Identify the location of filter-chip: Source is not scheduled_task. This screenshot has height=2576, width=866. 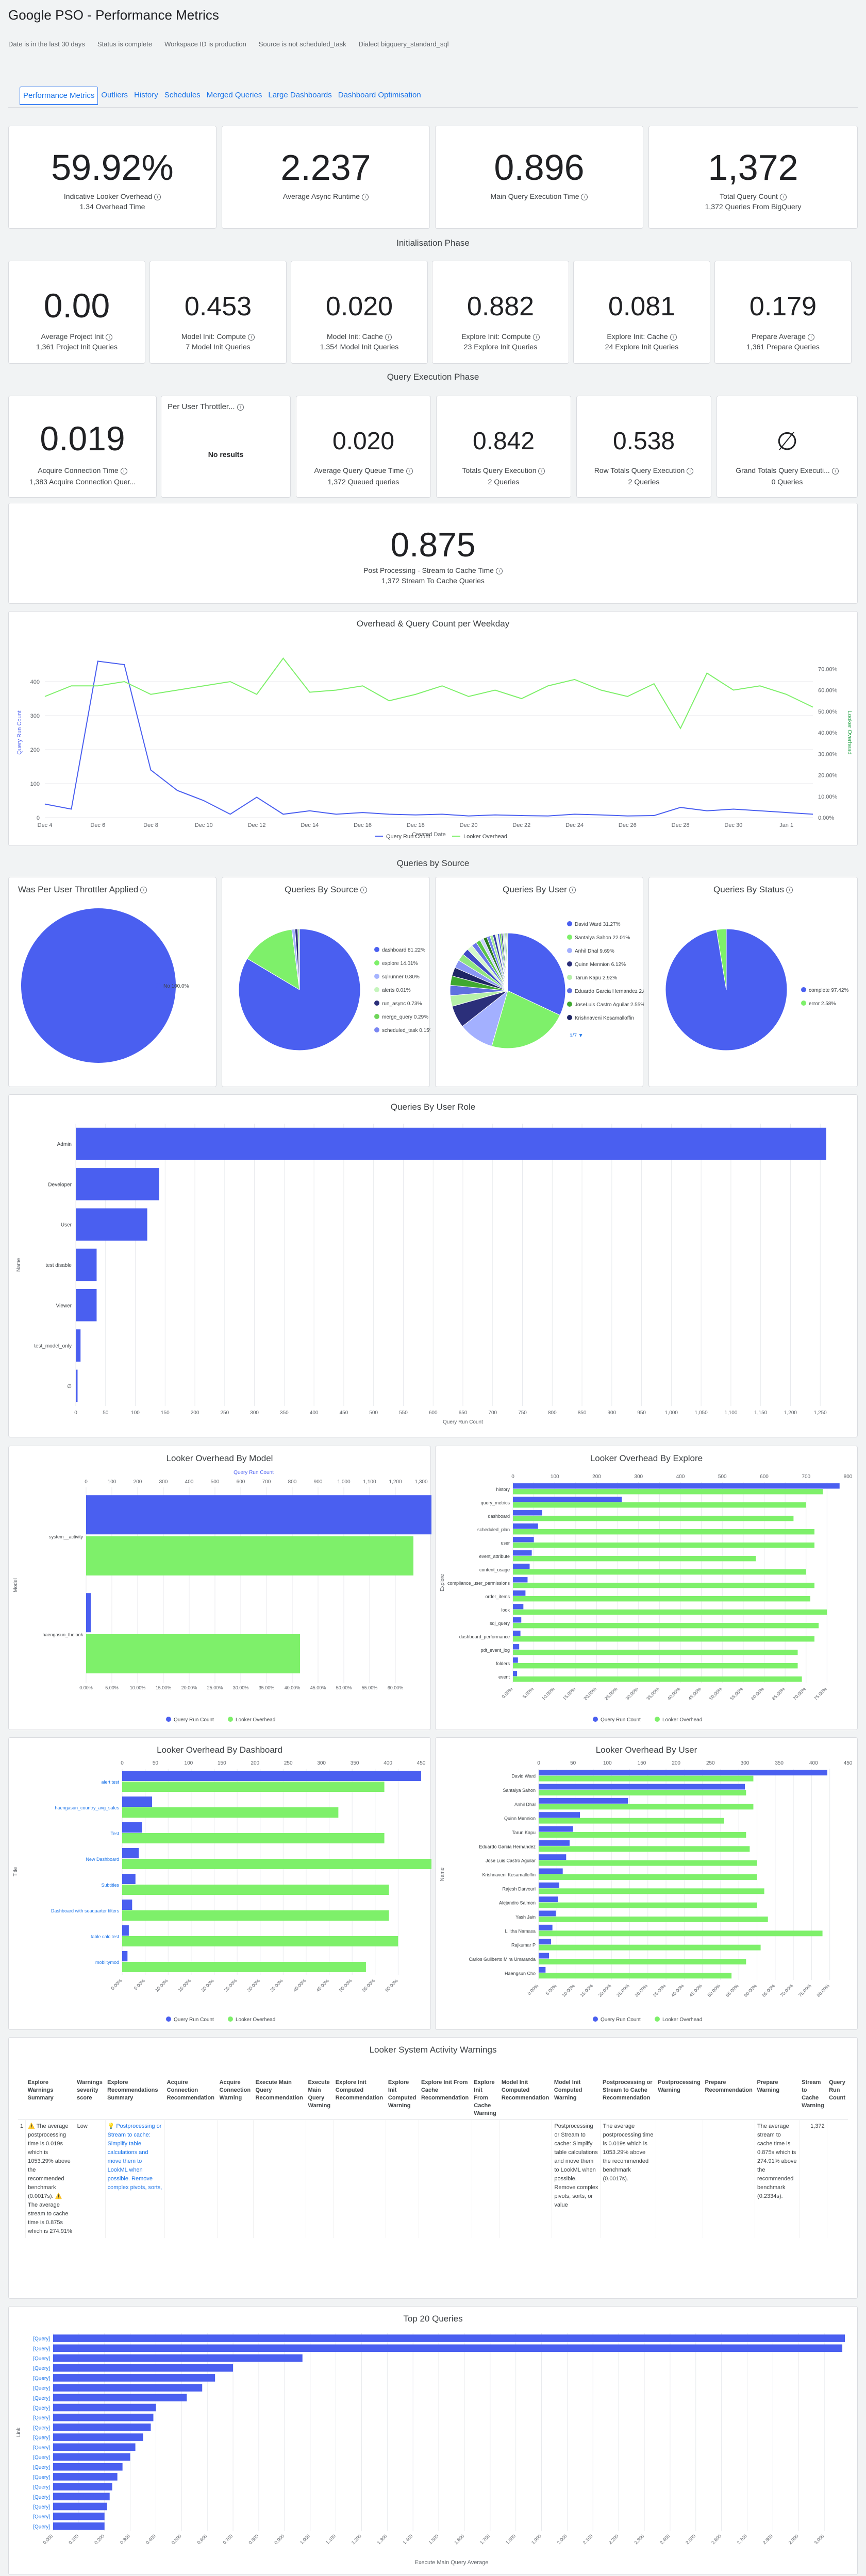
(302, 44).